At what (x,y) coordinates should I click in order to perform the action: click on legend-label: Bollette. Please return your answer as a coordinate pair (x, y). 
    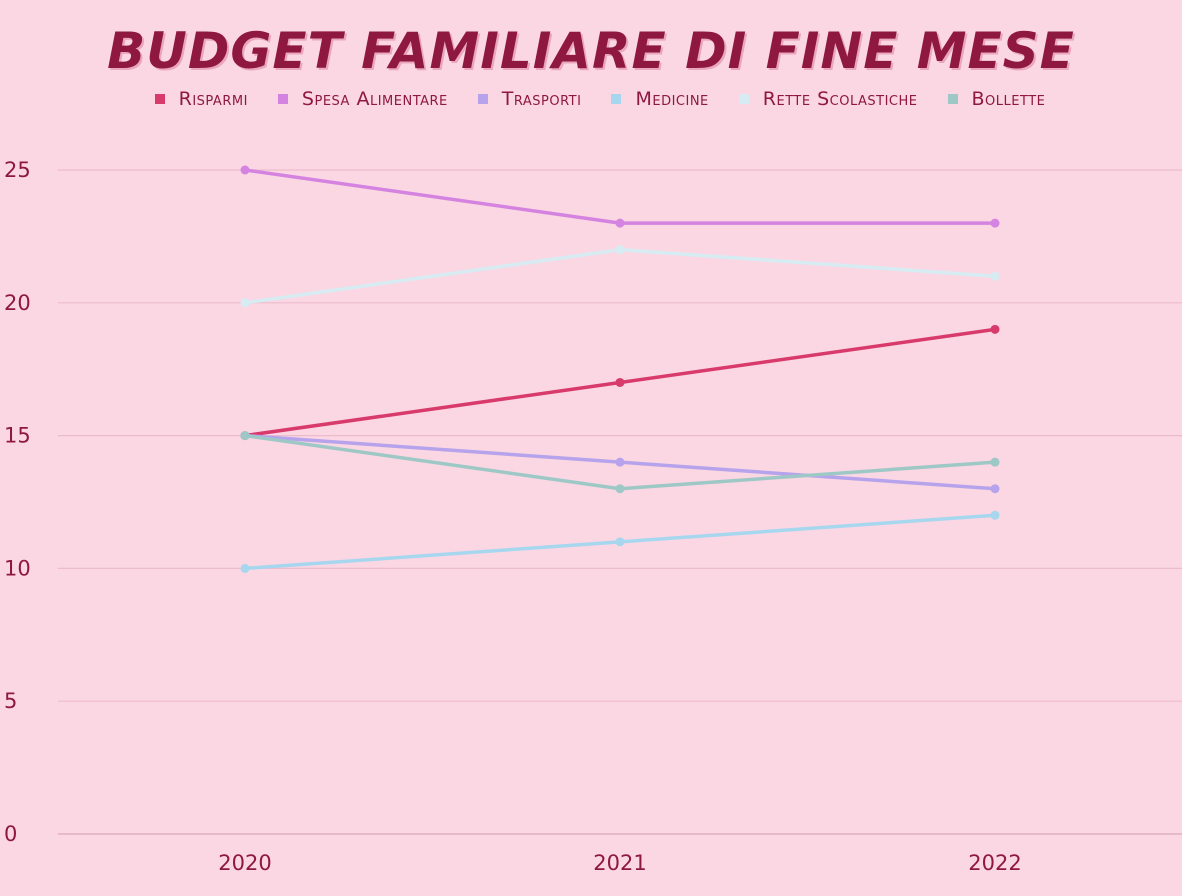
    Looking at the image, I should click on (1008, 99).